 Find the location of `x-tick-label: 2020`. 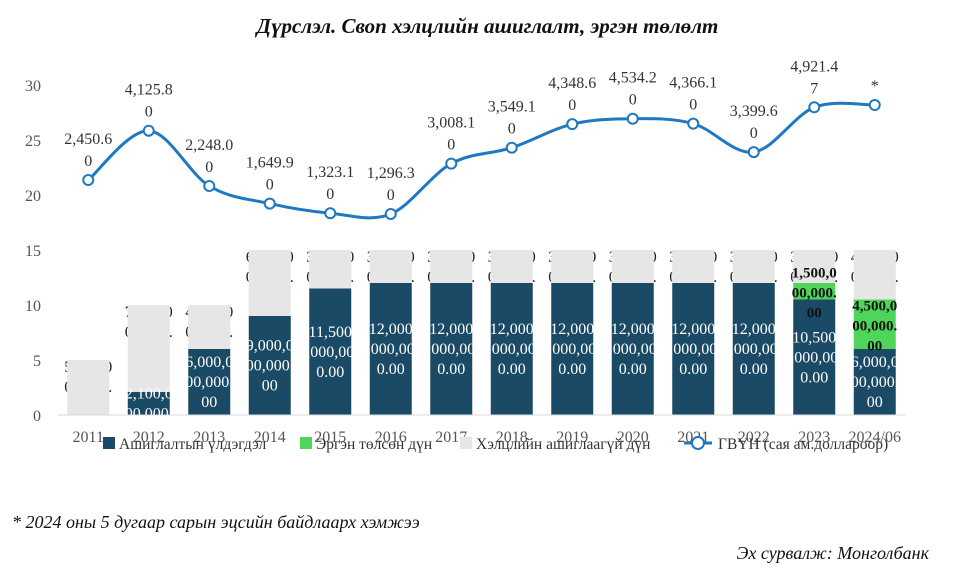

x-tick-label: 2020 is located at coordinates (633, 437).